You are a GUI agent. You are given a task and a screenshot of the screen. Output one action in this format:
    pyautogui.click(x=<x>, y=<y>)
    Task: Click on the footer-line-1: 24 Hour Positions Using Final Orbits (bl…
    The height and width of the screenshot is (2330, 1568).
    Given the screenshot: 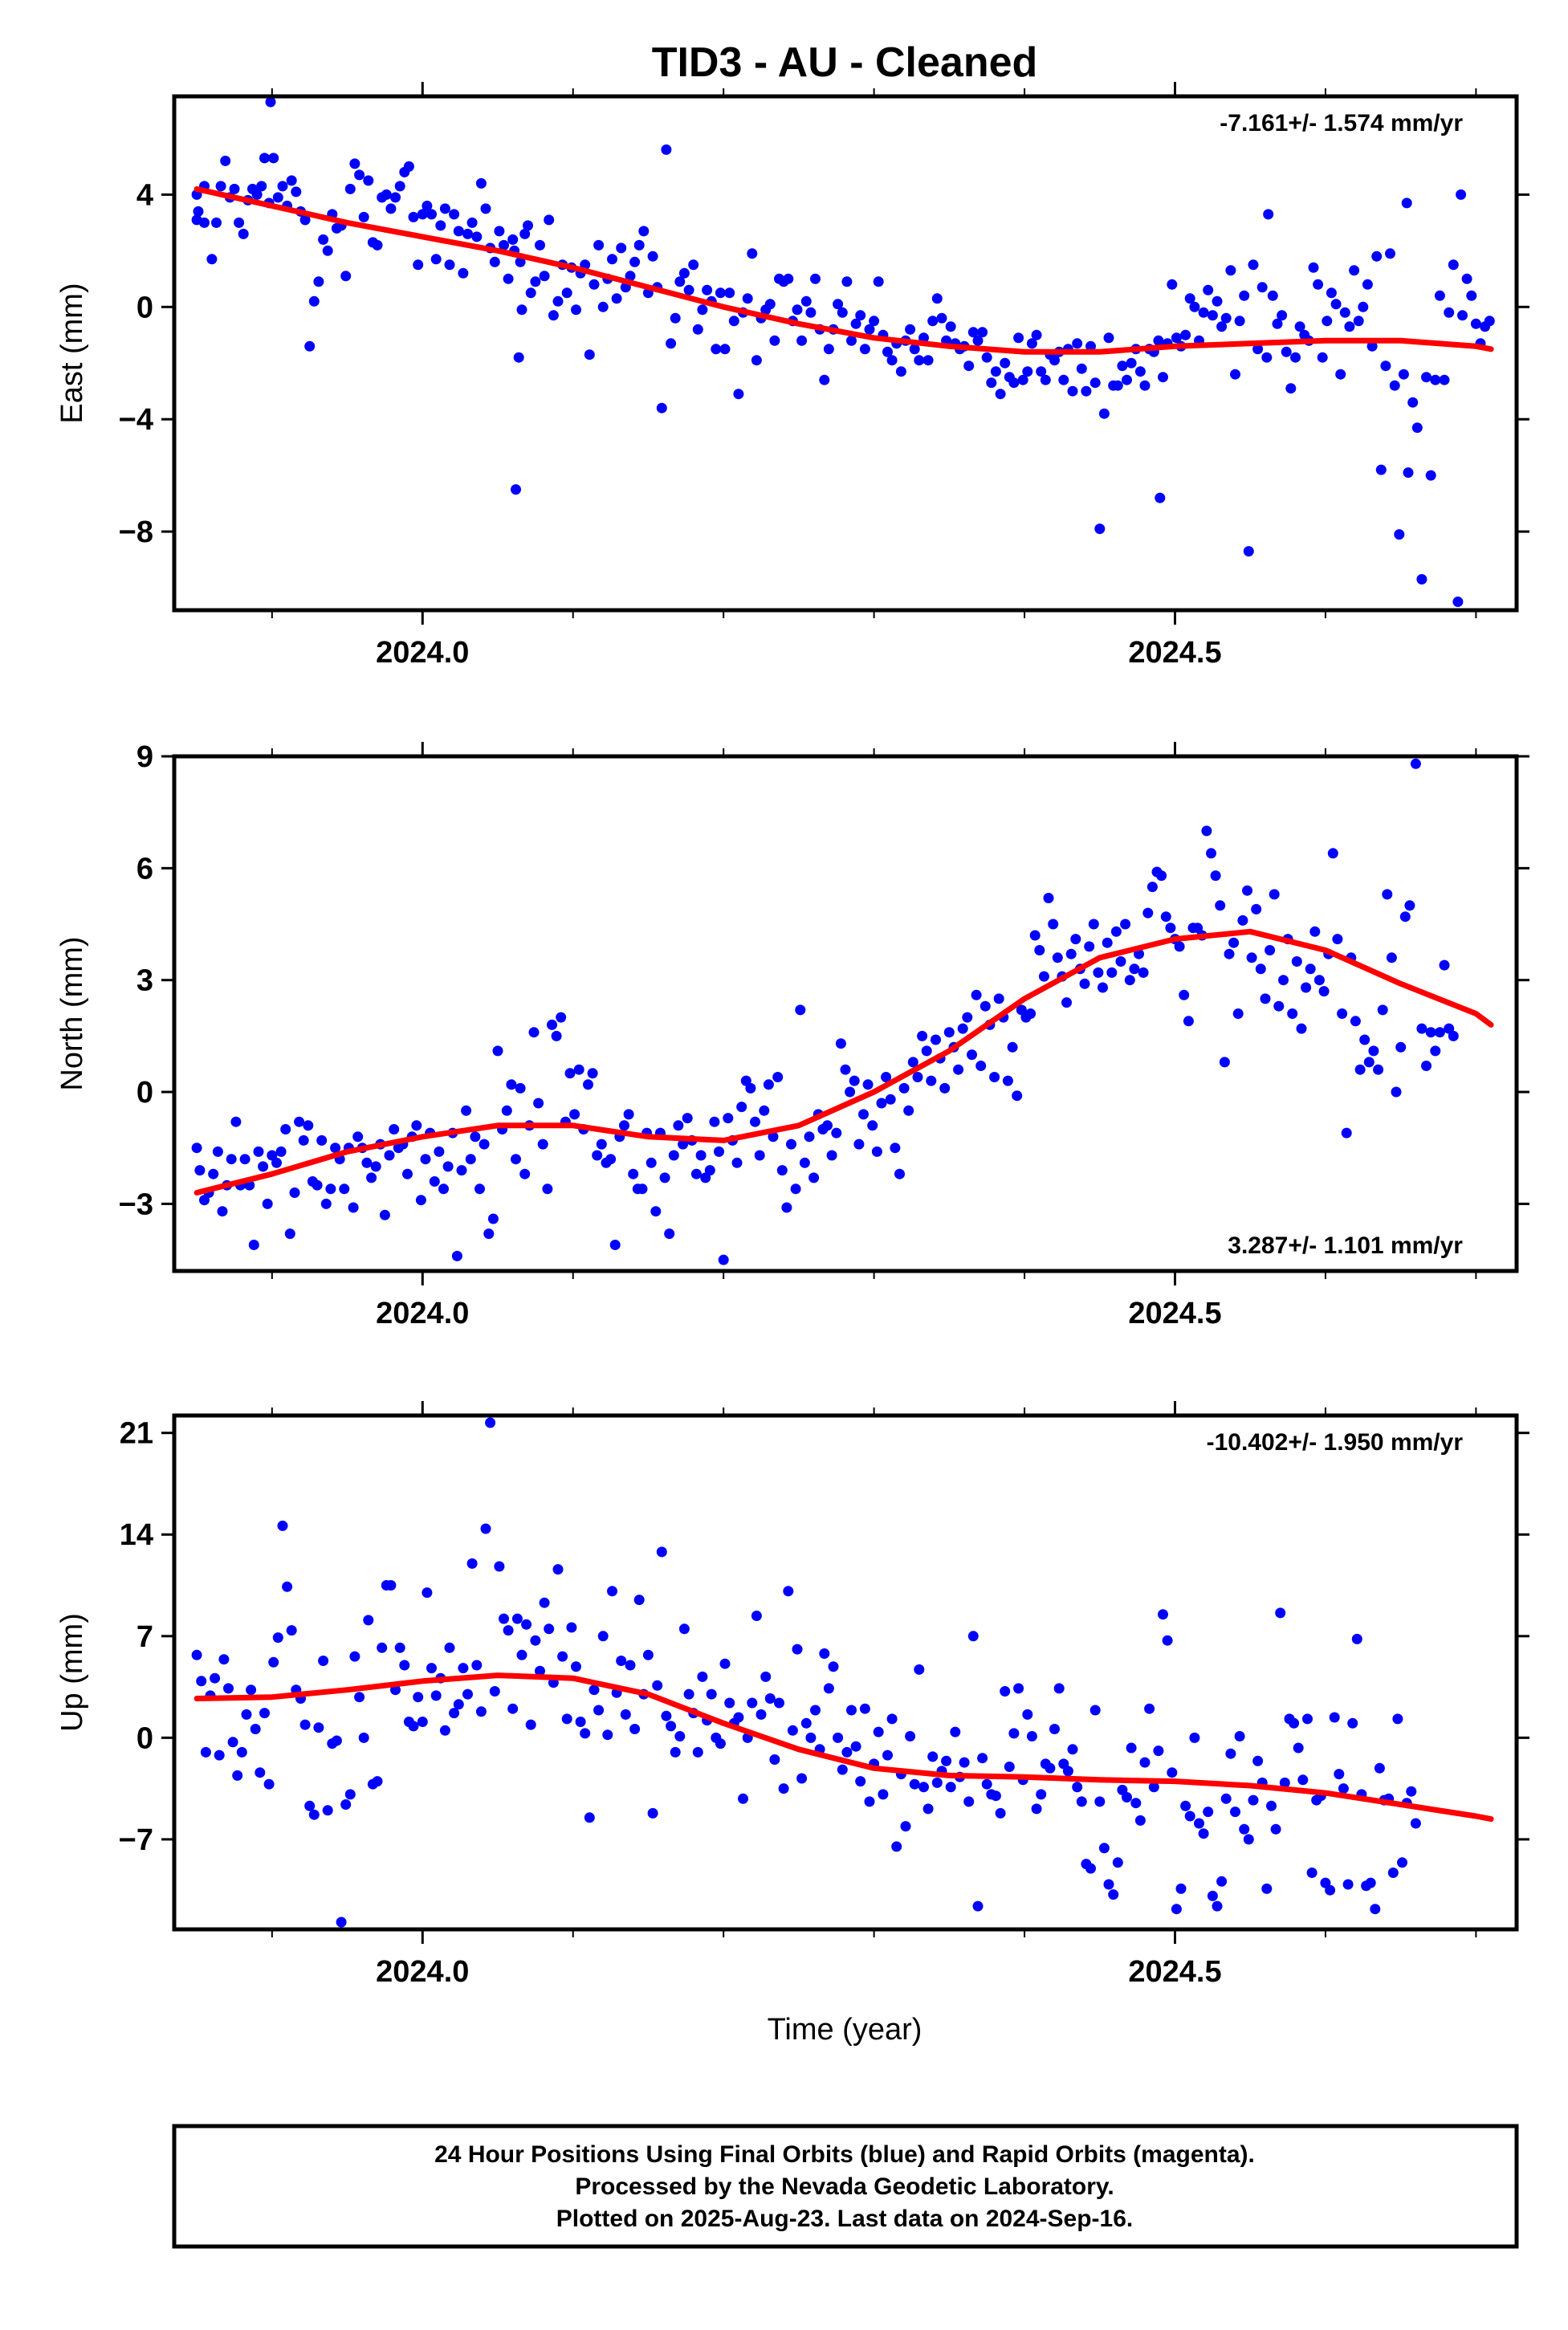 What is the action you would take?
    pyautogui.click(x=844, y=2154)
    